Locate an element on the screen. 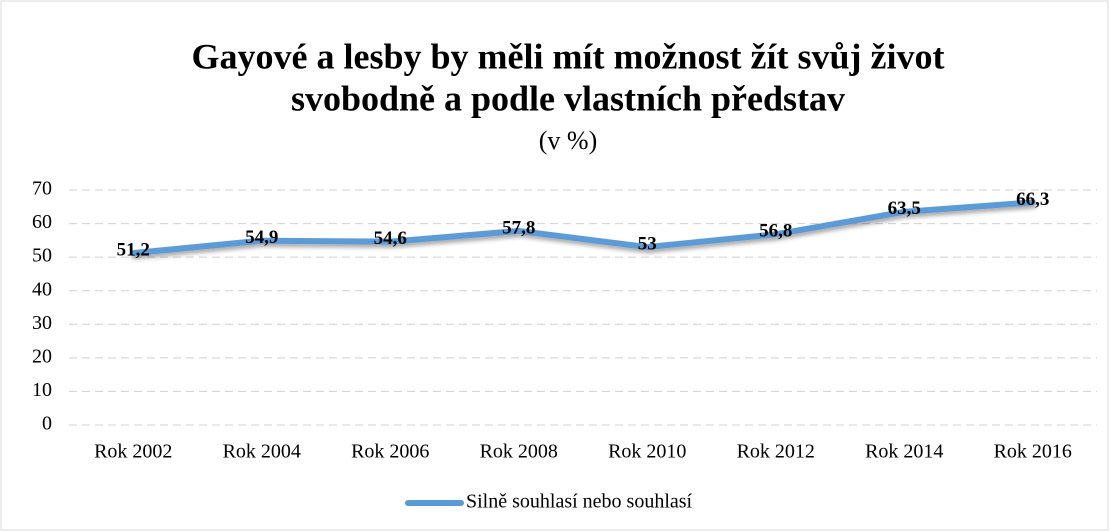 This screenshot has width=1110, height=532. x-tick-label: Rok 2010 is located at coordinates (647, 452).